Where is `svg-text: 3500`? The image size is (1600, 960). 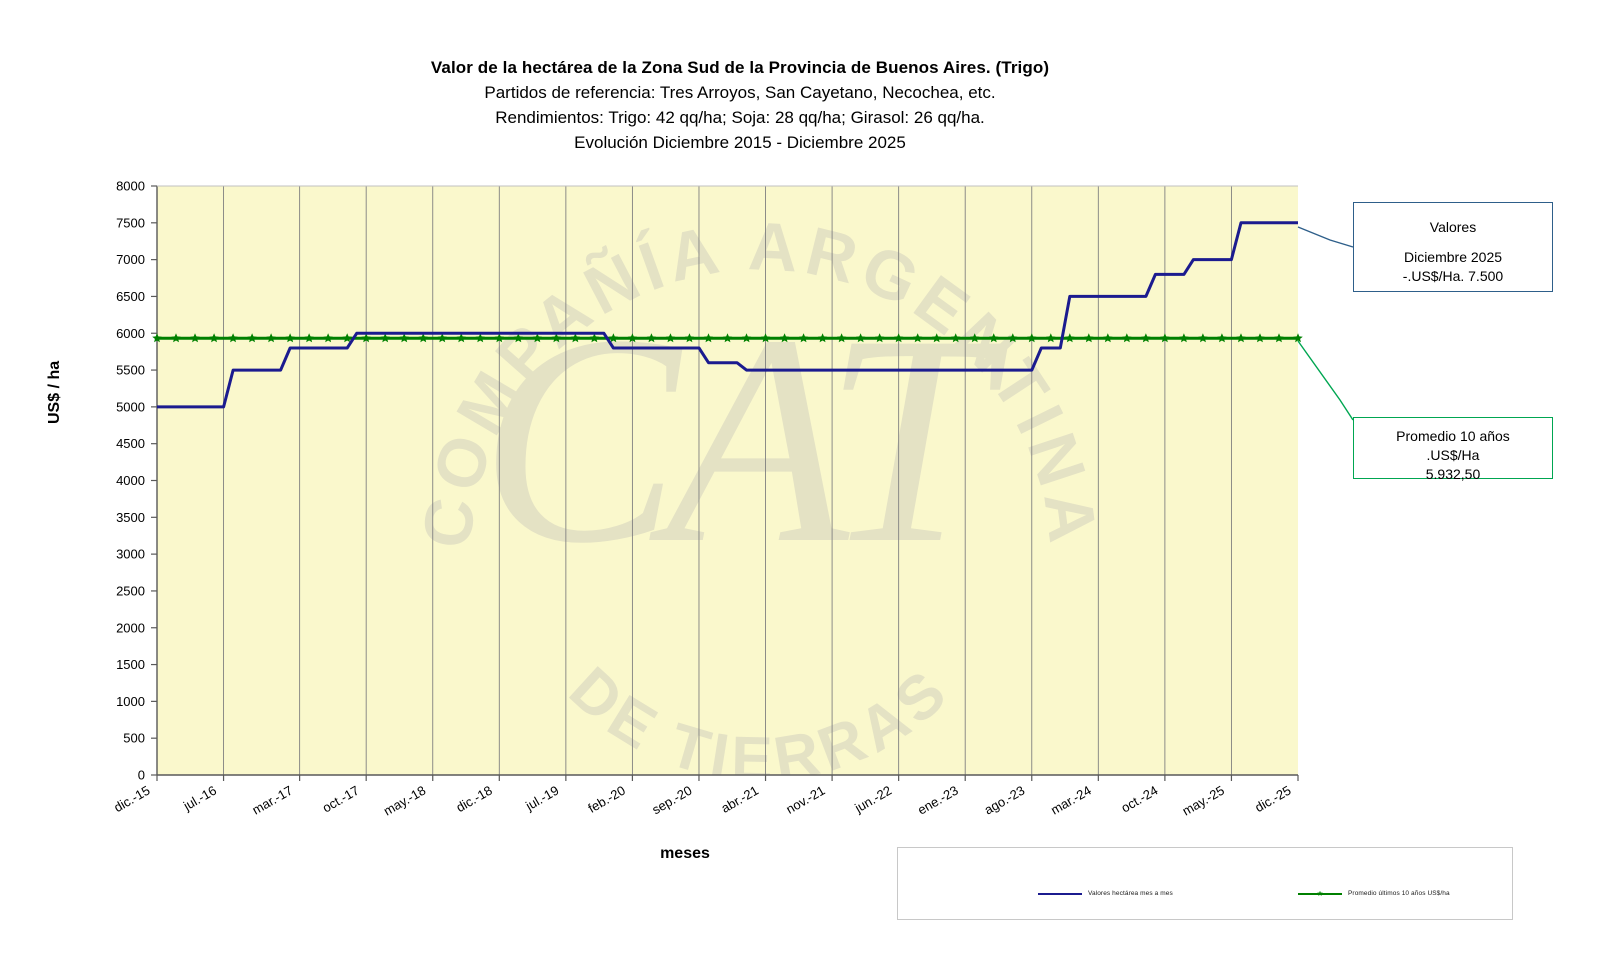 svg-text: 3500 is located at coordinates (130, 517).